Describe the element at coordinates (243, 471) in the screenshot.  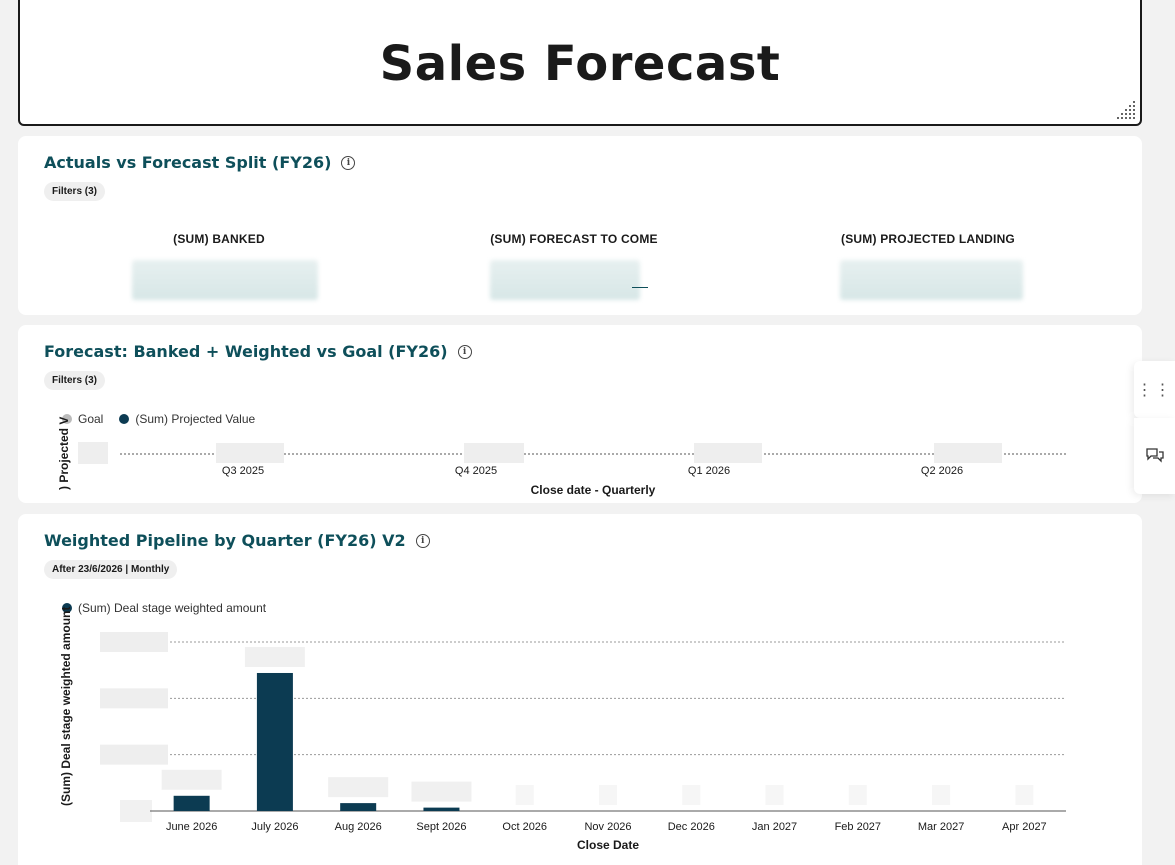
I see `x-tick-label: Q3 2025` at that location.